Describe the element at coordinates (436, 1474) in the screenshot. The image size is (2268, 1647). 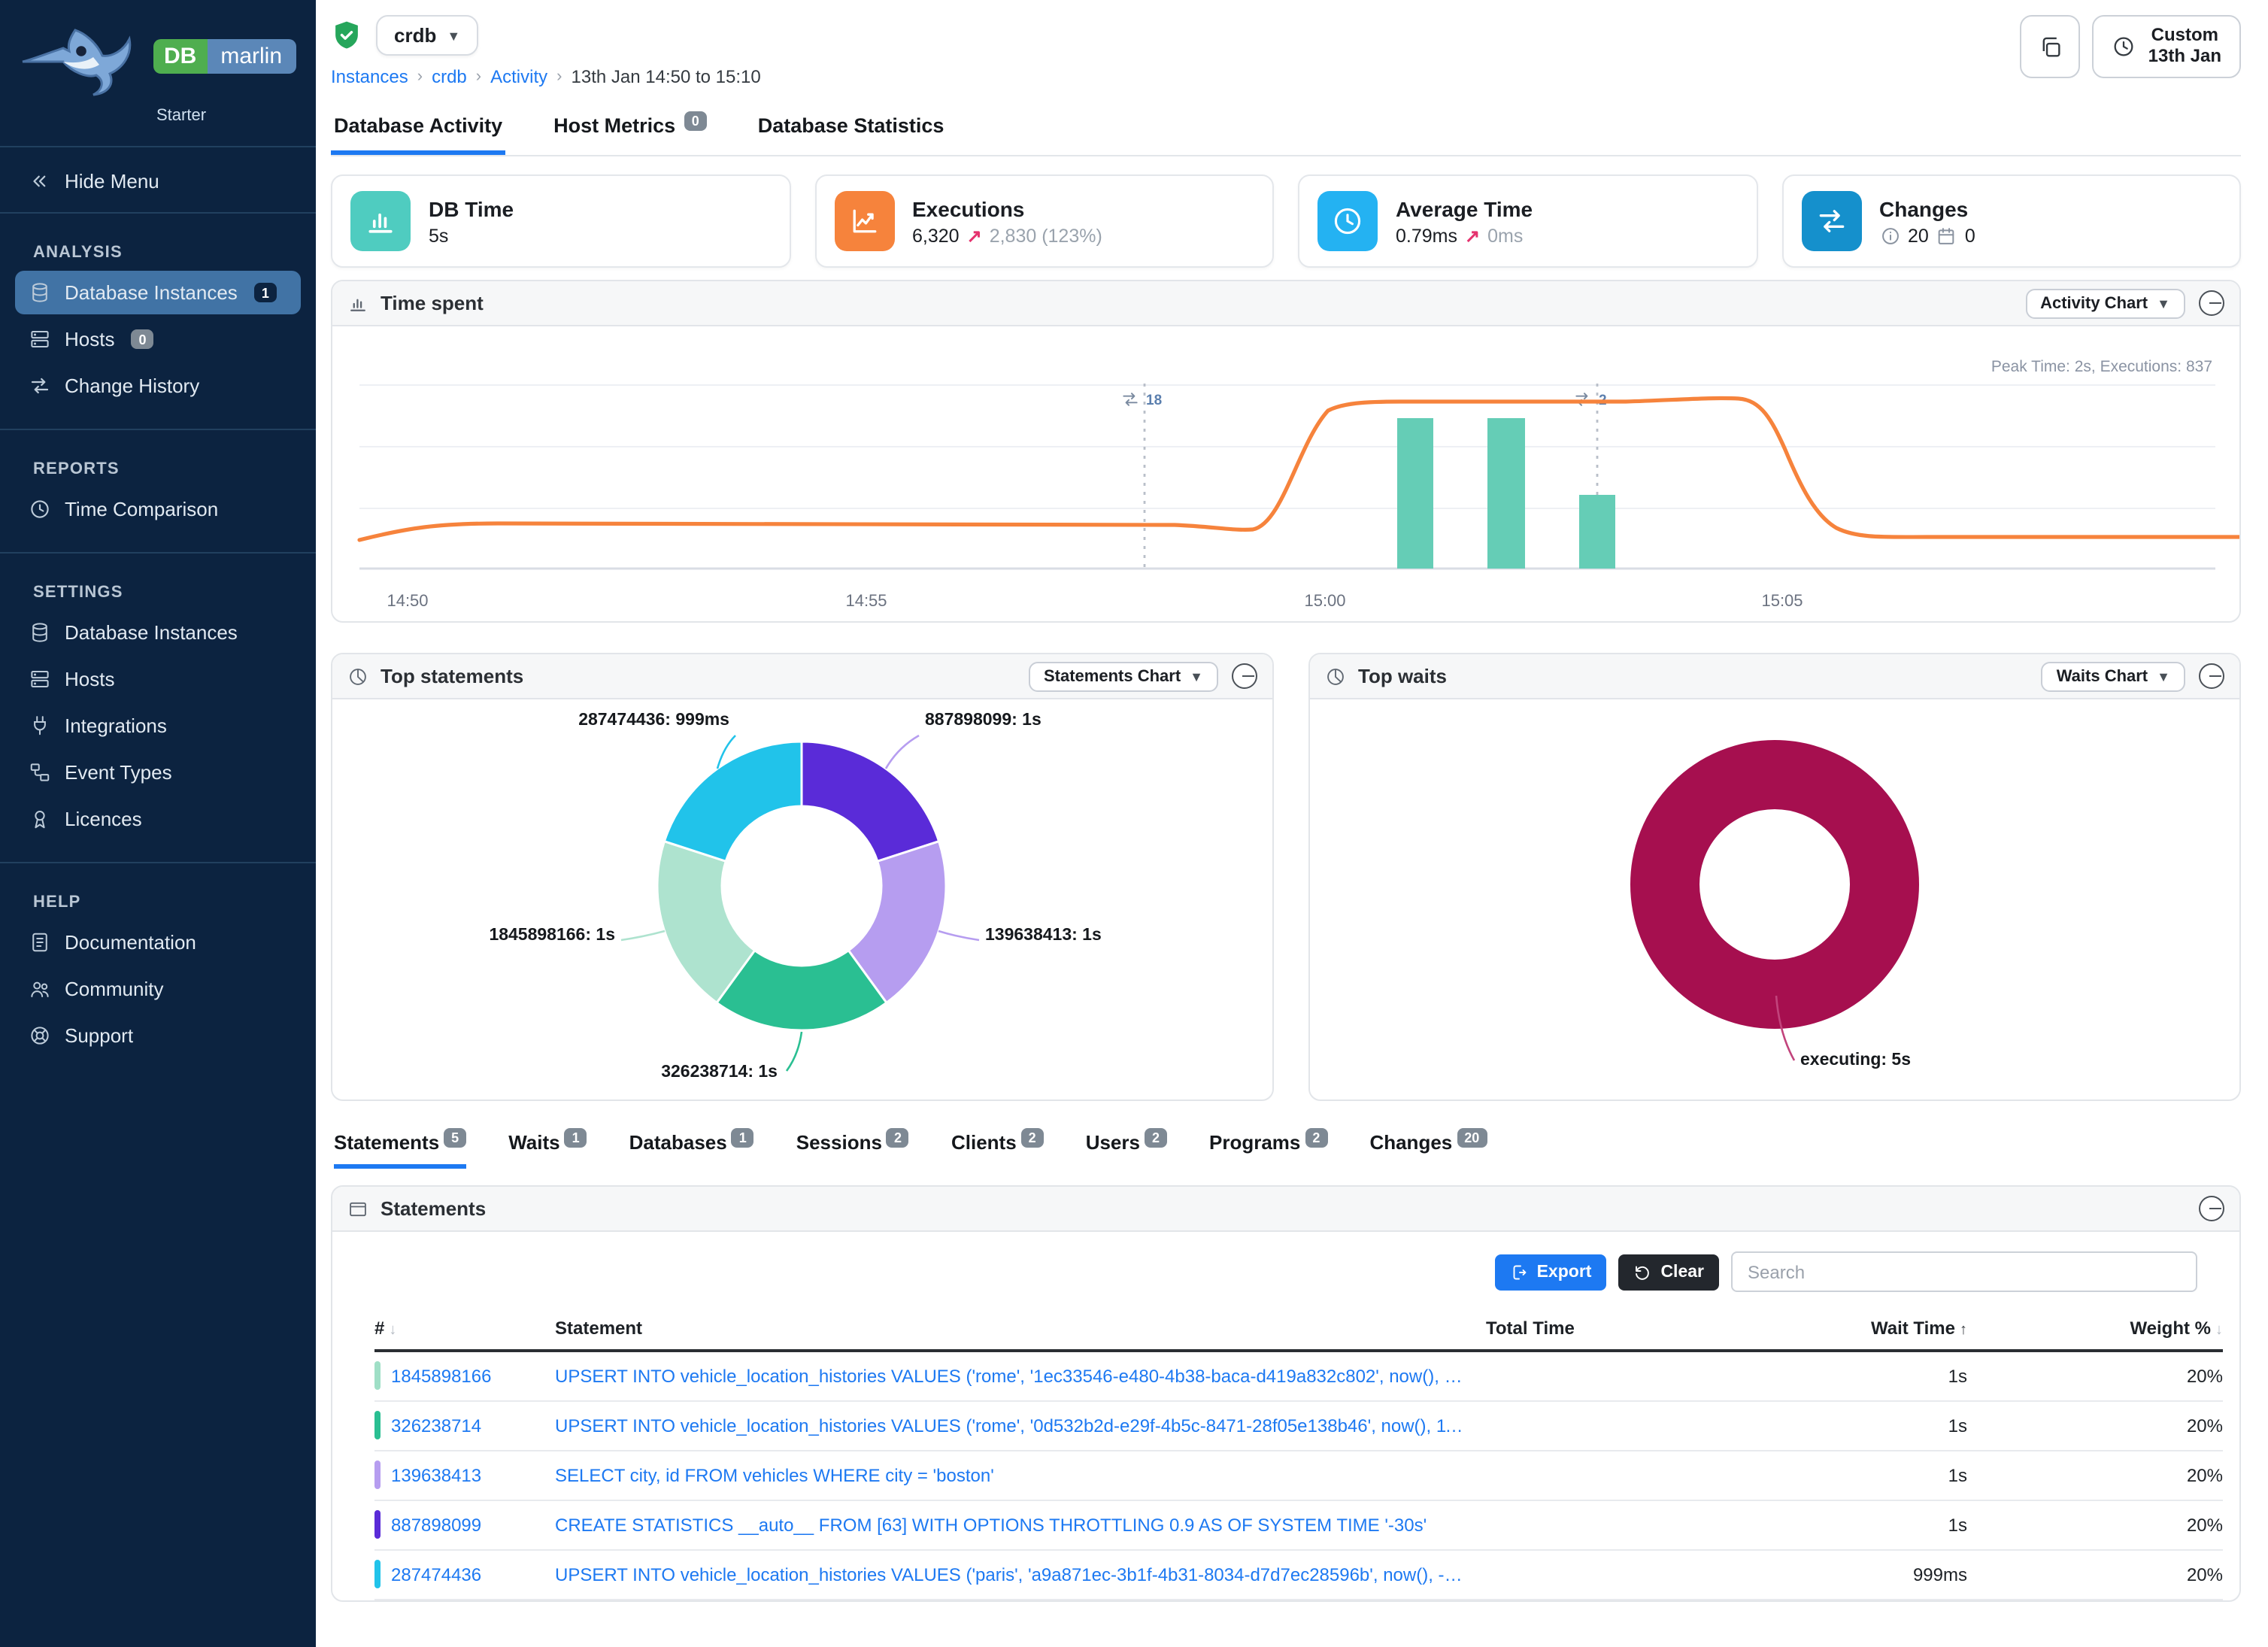
I see `statement-id-link: 139638413` at that location.